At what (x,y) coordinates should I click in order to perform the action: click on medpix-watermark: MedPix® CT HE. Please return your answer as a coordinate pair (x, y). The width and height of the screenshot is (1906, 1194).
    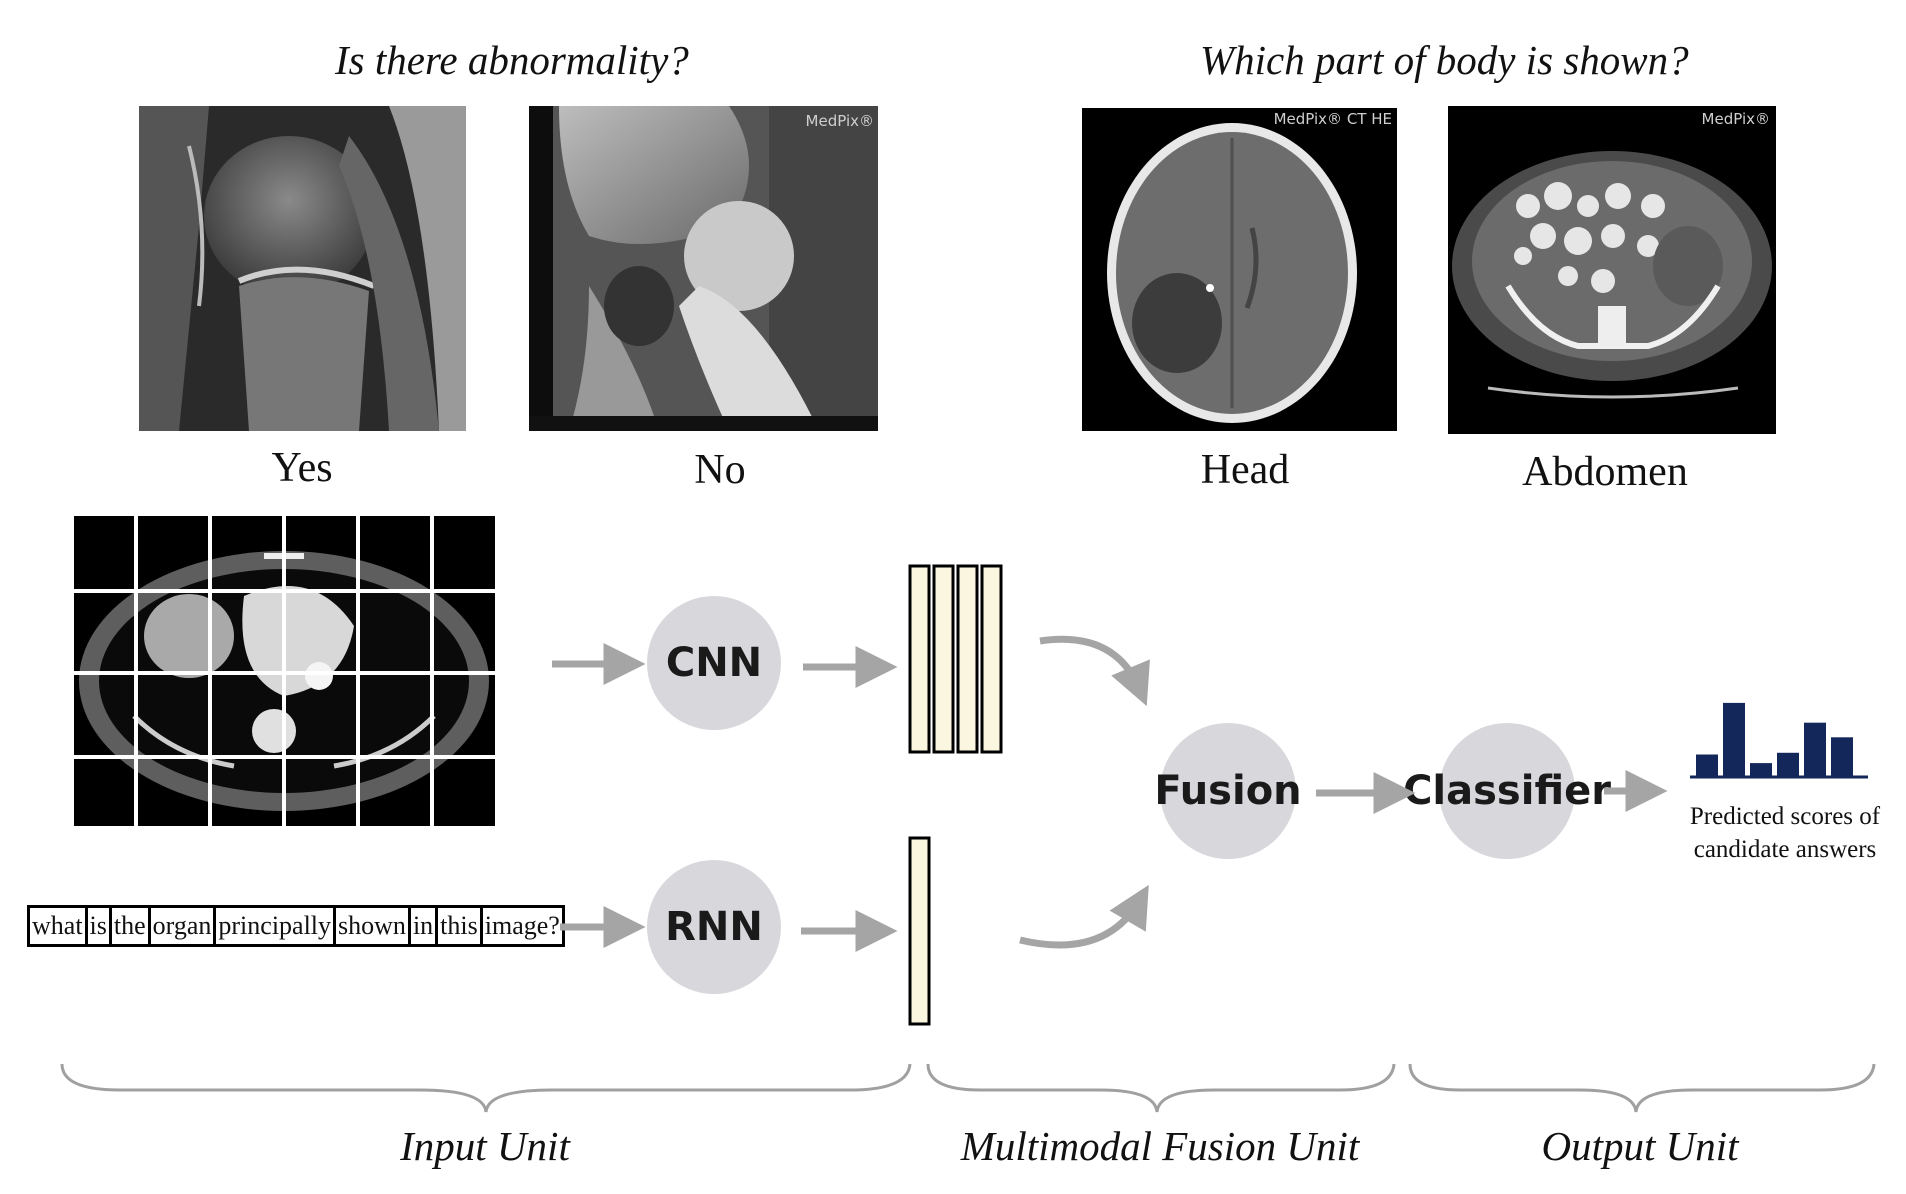
    Looking at the image, I should click on (1333, 119).